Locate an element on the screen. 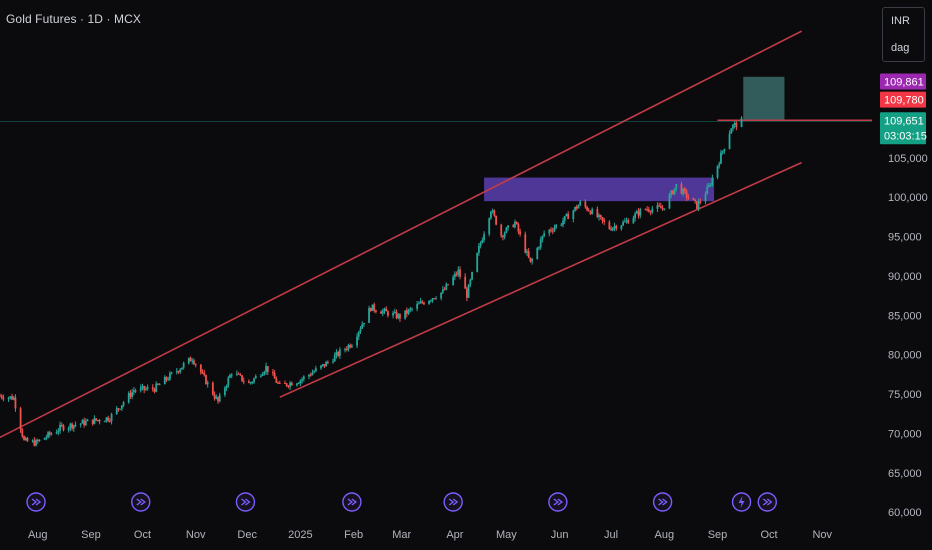  y-tick-label: 90,000 is located at coordinates (905, 277).